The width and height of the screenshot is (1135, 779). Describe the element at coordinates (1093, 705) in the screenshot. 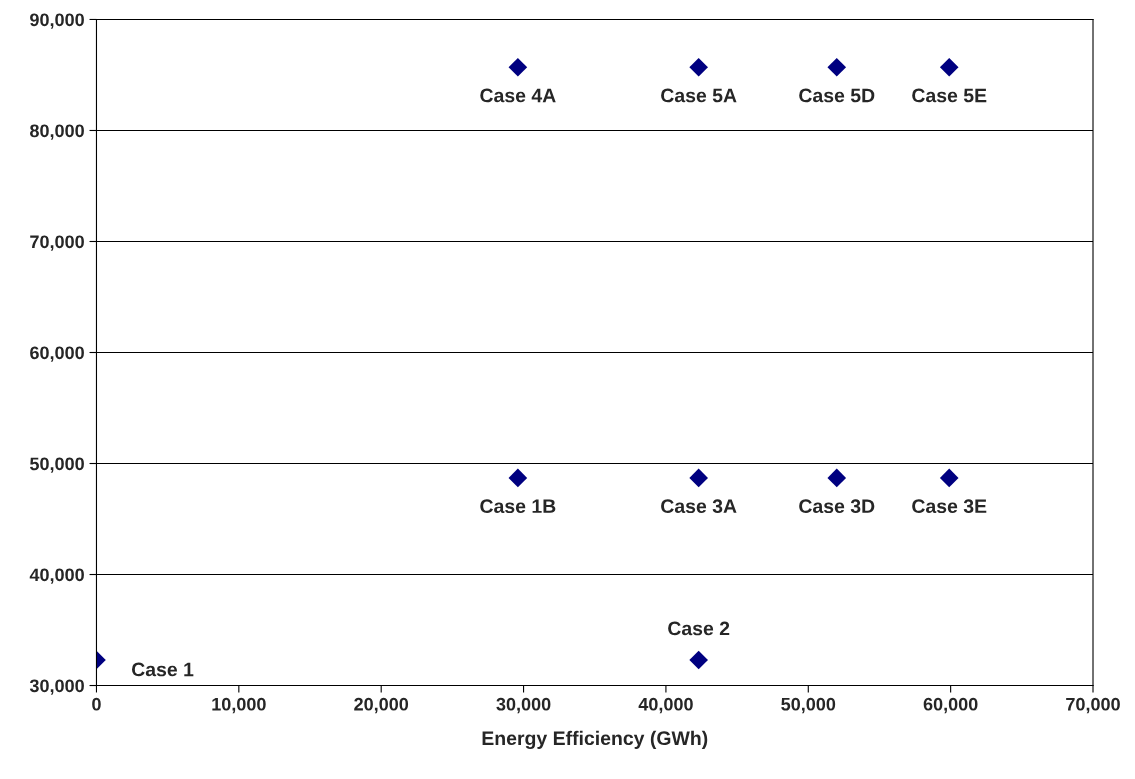

I see `x-tick-label: 70,000` at that location.